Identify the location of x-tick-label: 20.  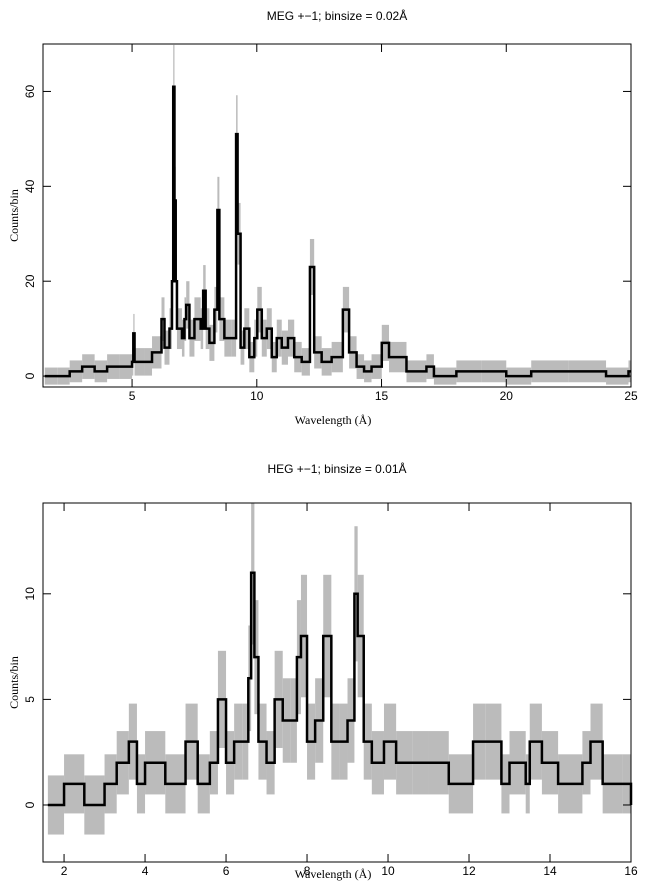
(507, 396).